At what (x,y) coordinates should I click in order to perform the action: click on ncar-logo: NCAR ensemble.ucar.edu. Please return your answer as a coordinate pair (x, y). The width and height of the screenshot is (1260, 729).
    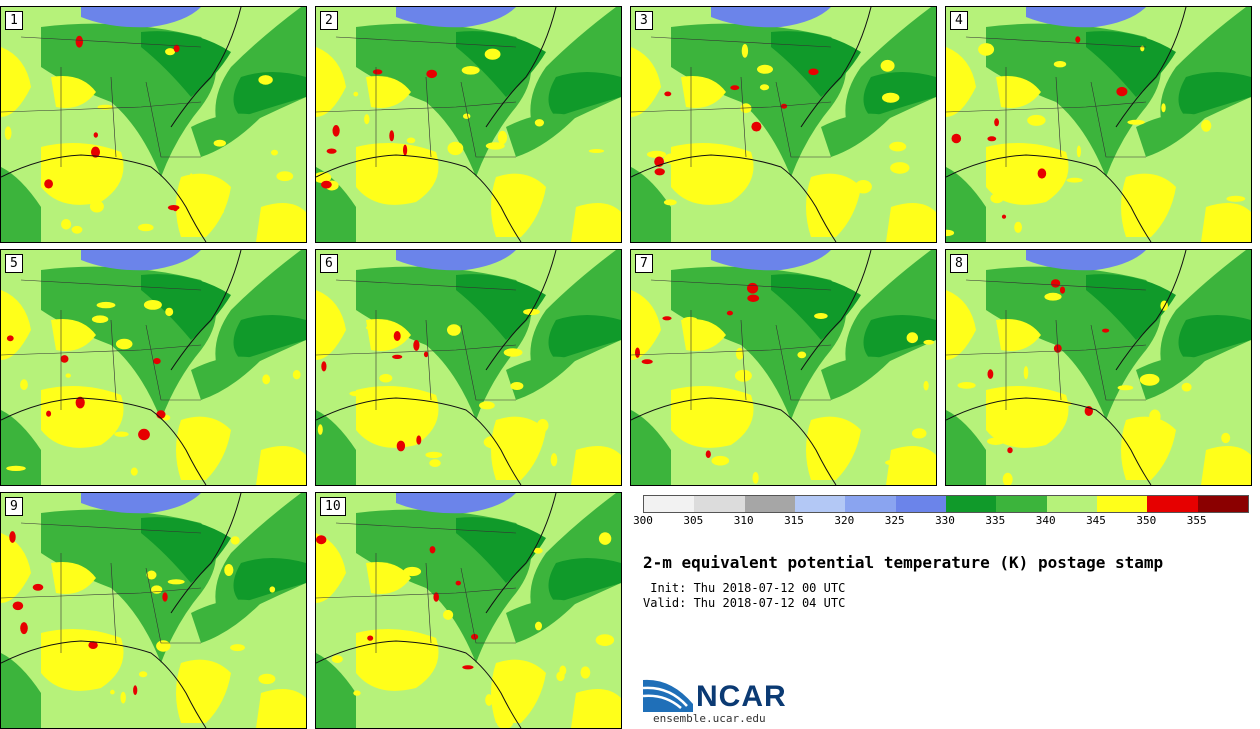
    Looking at the image, I should click on (723, 699).